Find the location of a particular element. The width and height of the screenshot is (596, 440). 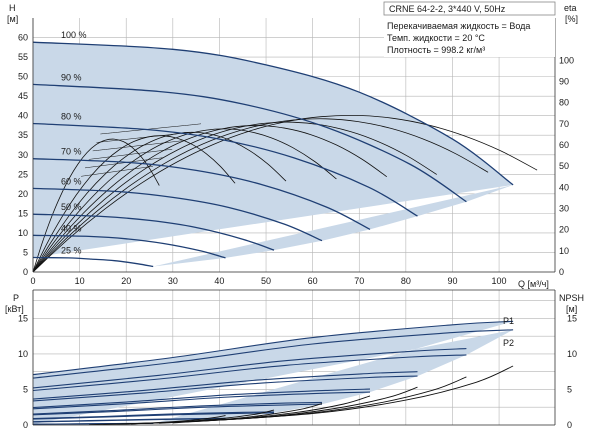

eta-tick-label: 80 is located at coordinates (564, 103).